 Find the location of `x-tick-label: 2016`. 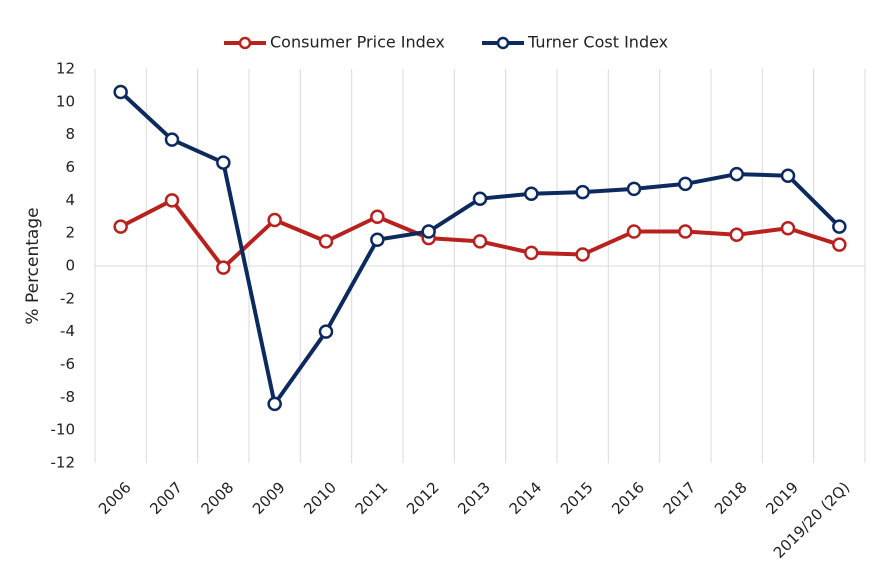

x-tick-label: 2016 is located at coordinates (628, 498).